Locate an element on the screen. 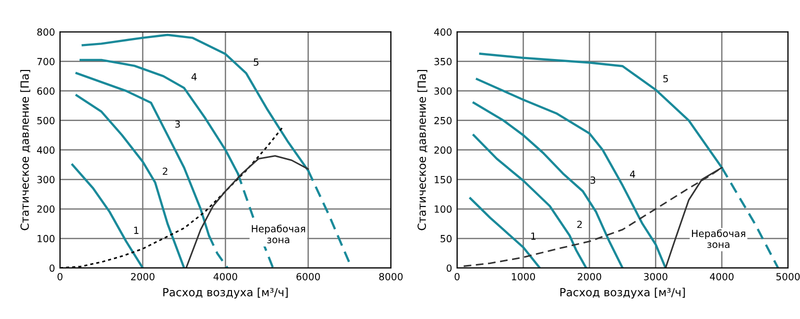 This screenshot has height=319, width=800. y-tick-label: 600 is located at coordinates (45, 91).